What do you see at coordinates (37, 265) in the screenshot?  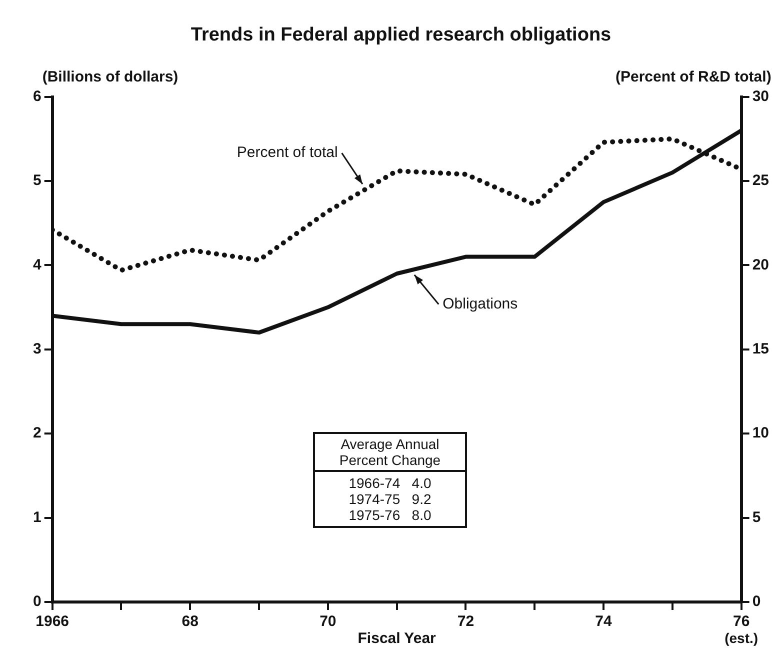 I see `y-tick-label: 4` at bounding box center [37, 265].